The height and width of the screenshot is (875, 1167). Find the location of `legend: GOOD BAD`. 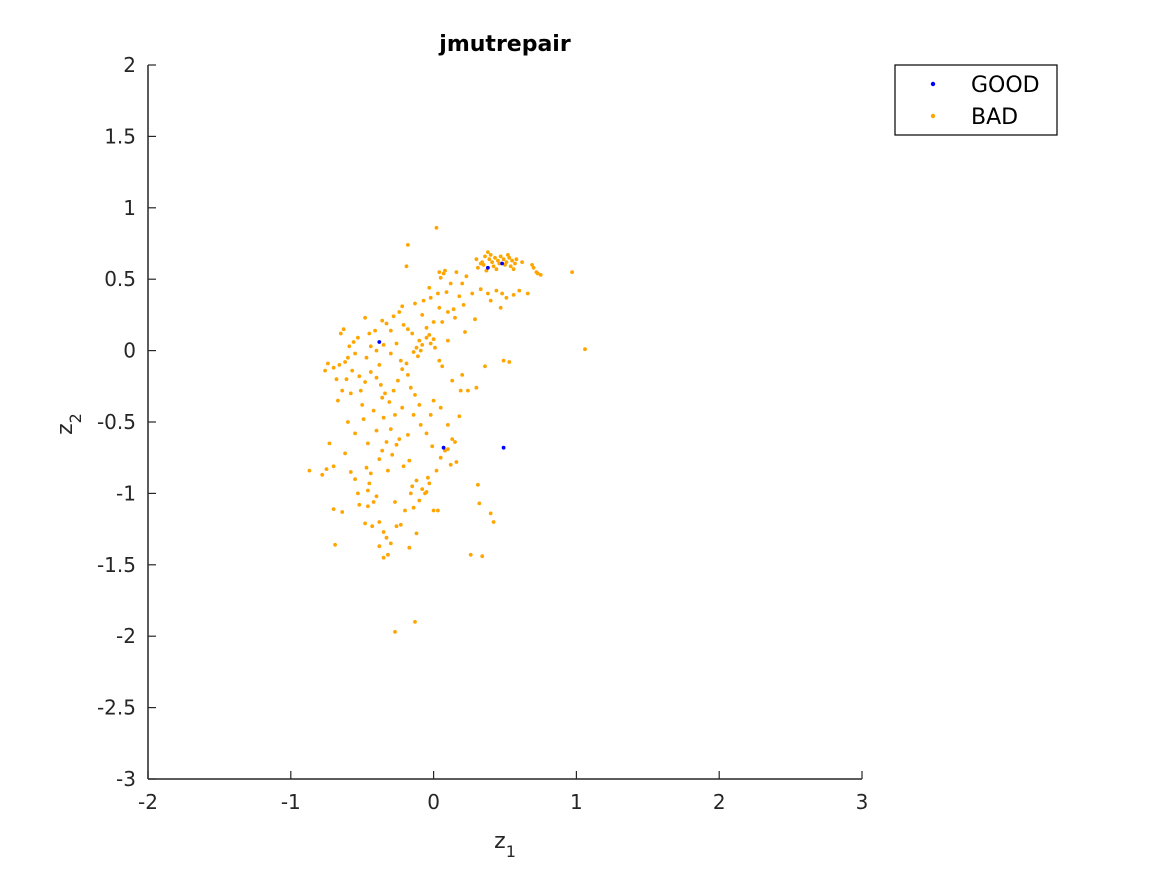

legend: GOOD BAD is located at coordinates (976, 100).